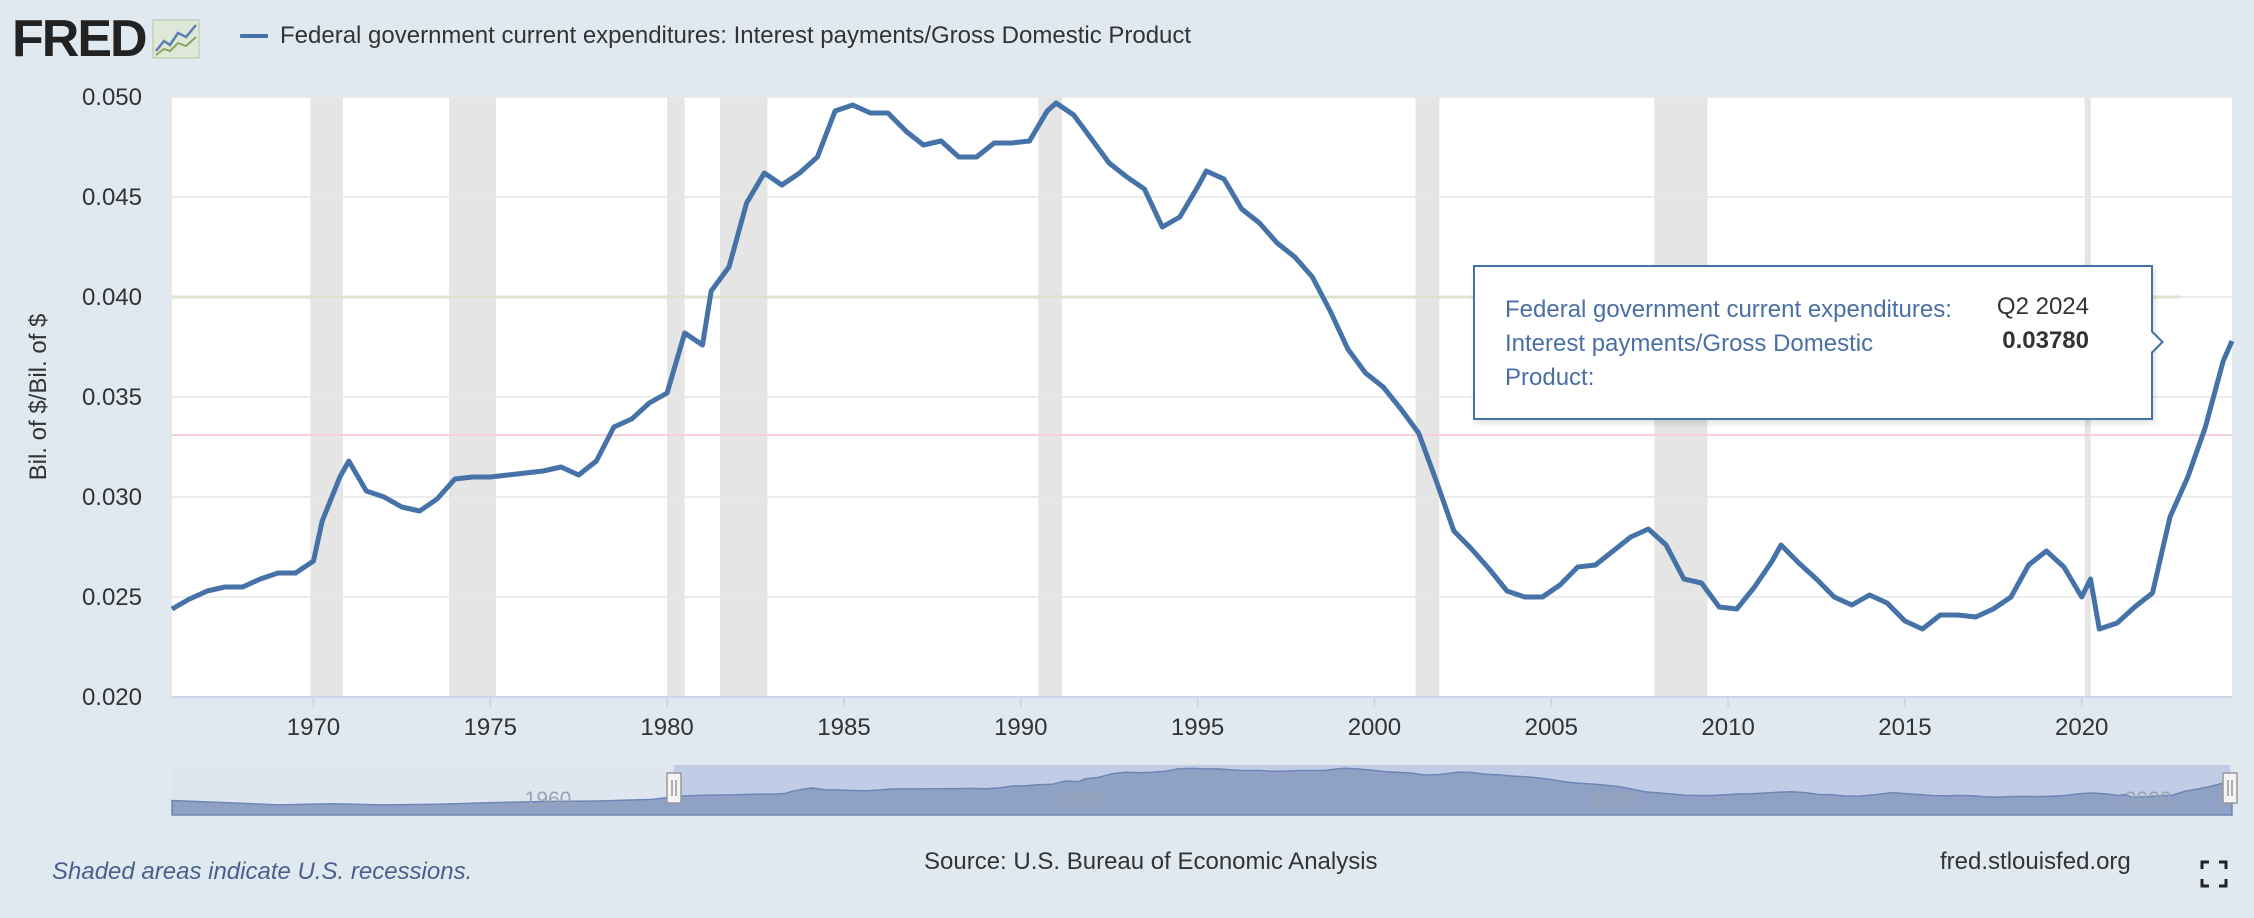 The width and height of the screenshot is (2254, 918). I want to click on recession-note: Shaded areas indicate U.S. recessions., so click(262, 871).